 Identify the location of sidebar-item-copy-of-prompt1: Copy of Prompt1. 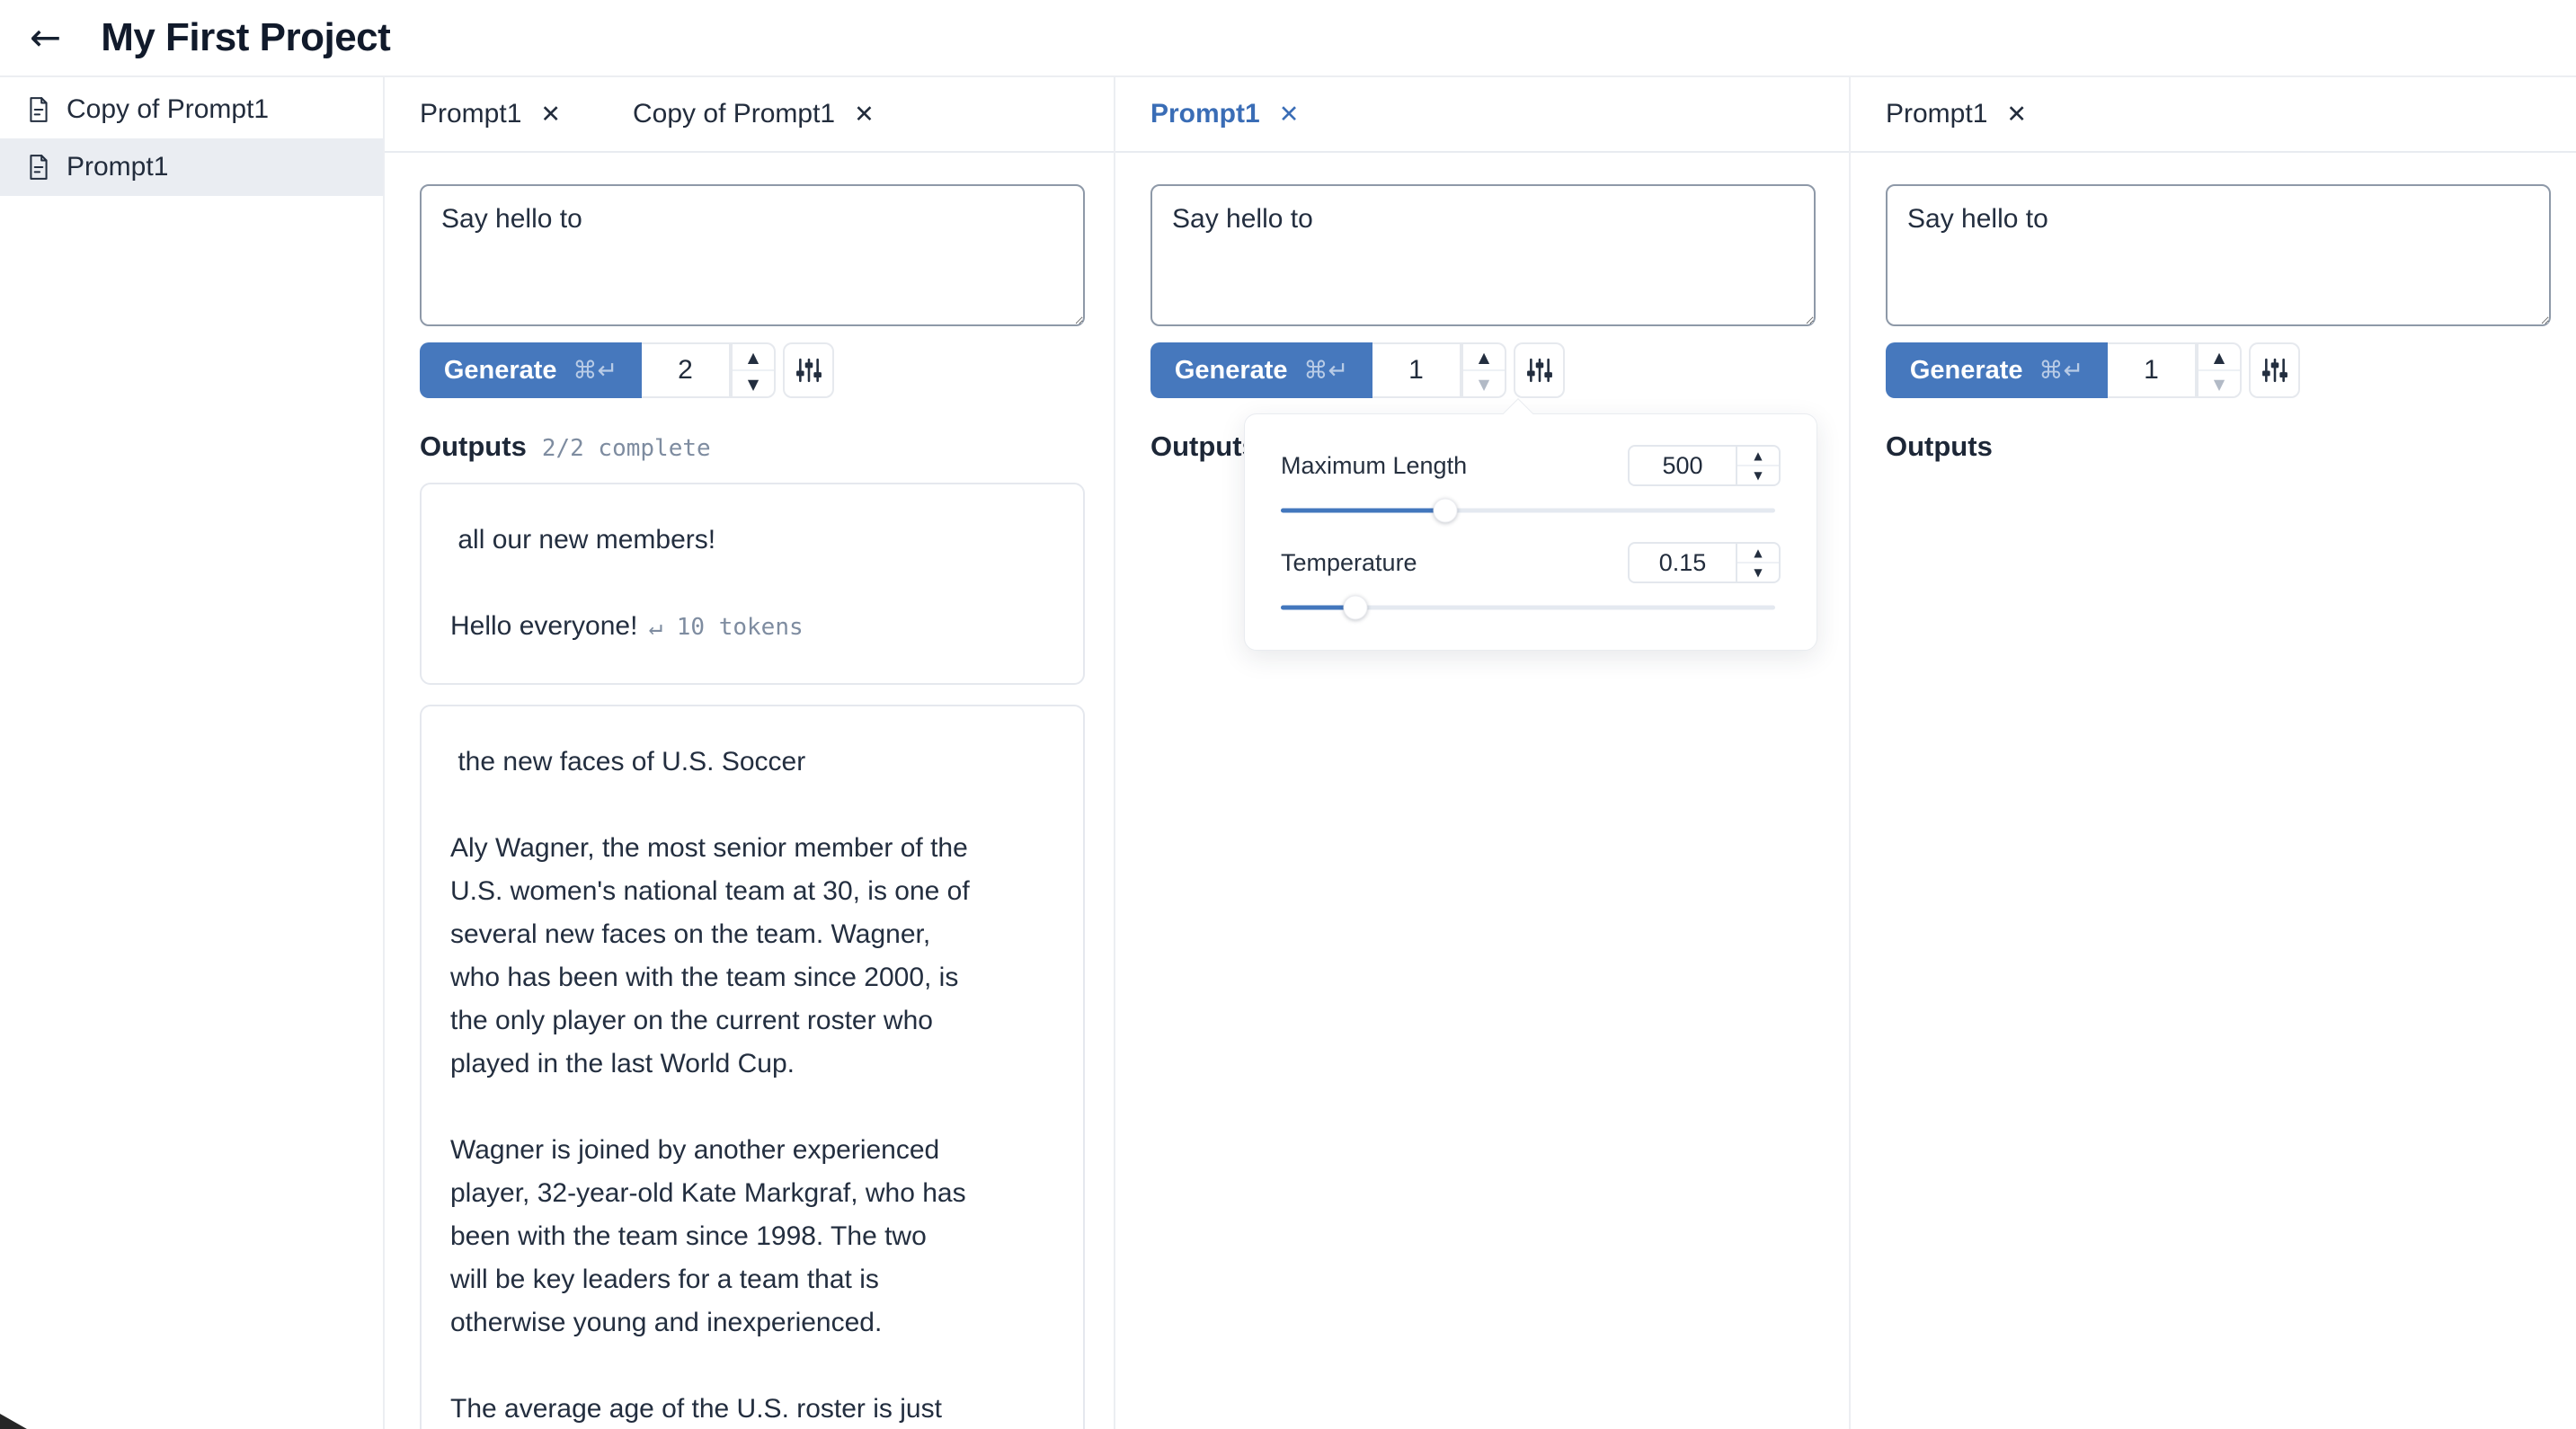
(191, 110).